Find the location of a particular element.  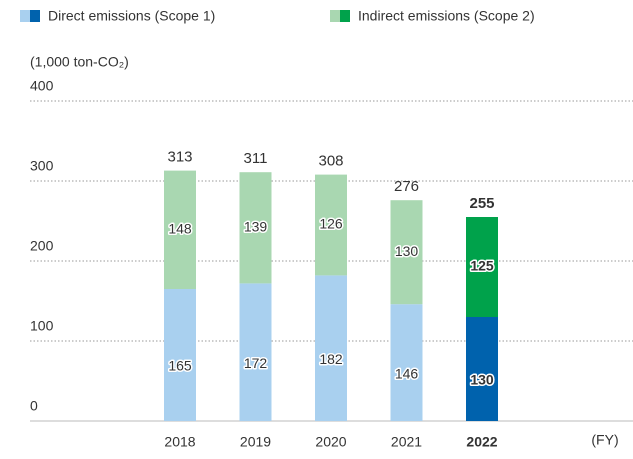

y-tick-label: 300 is located at coordinates (42, 166).